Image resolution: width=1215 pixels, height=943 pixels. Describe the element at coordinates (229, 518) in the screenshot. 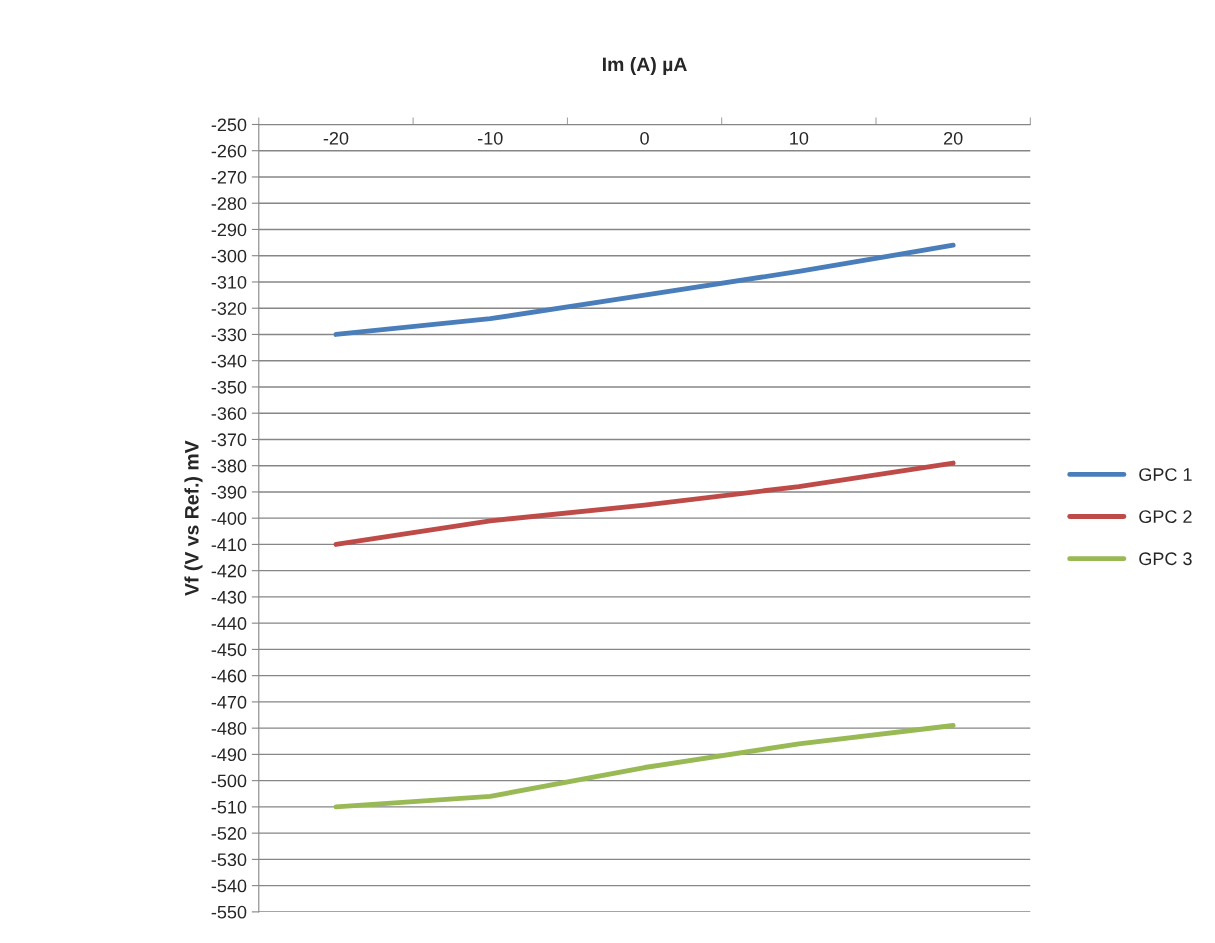

I see `y-tick-label: -400` at that location.